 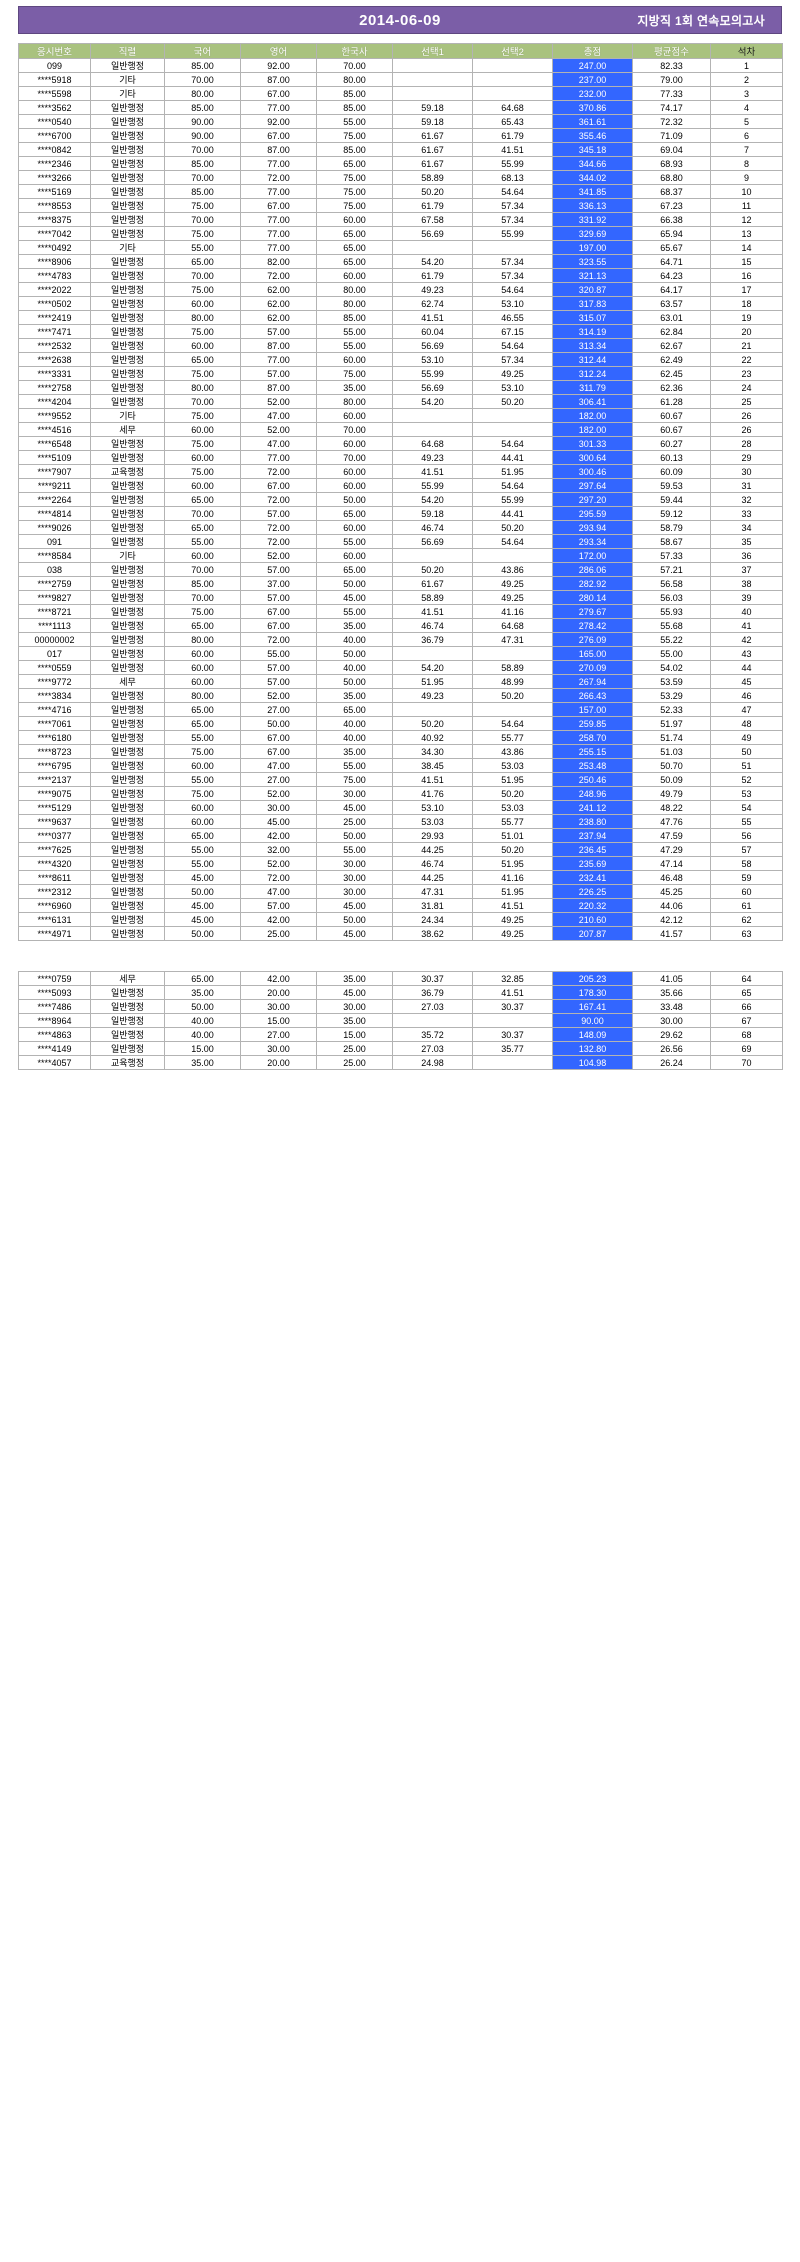 I want to click on cell-korean-history: 45.00, so click(x=354, y=597).